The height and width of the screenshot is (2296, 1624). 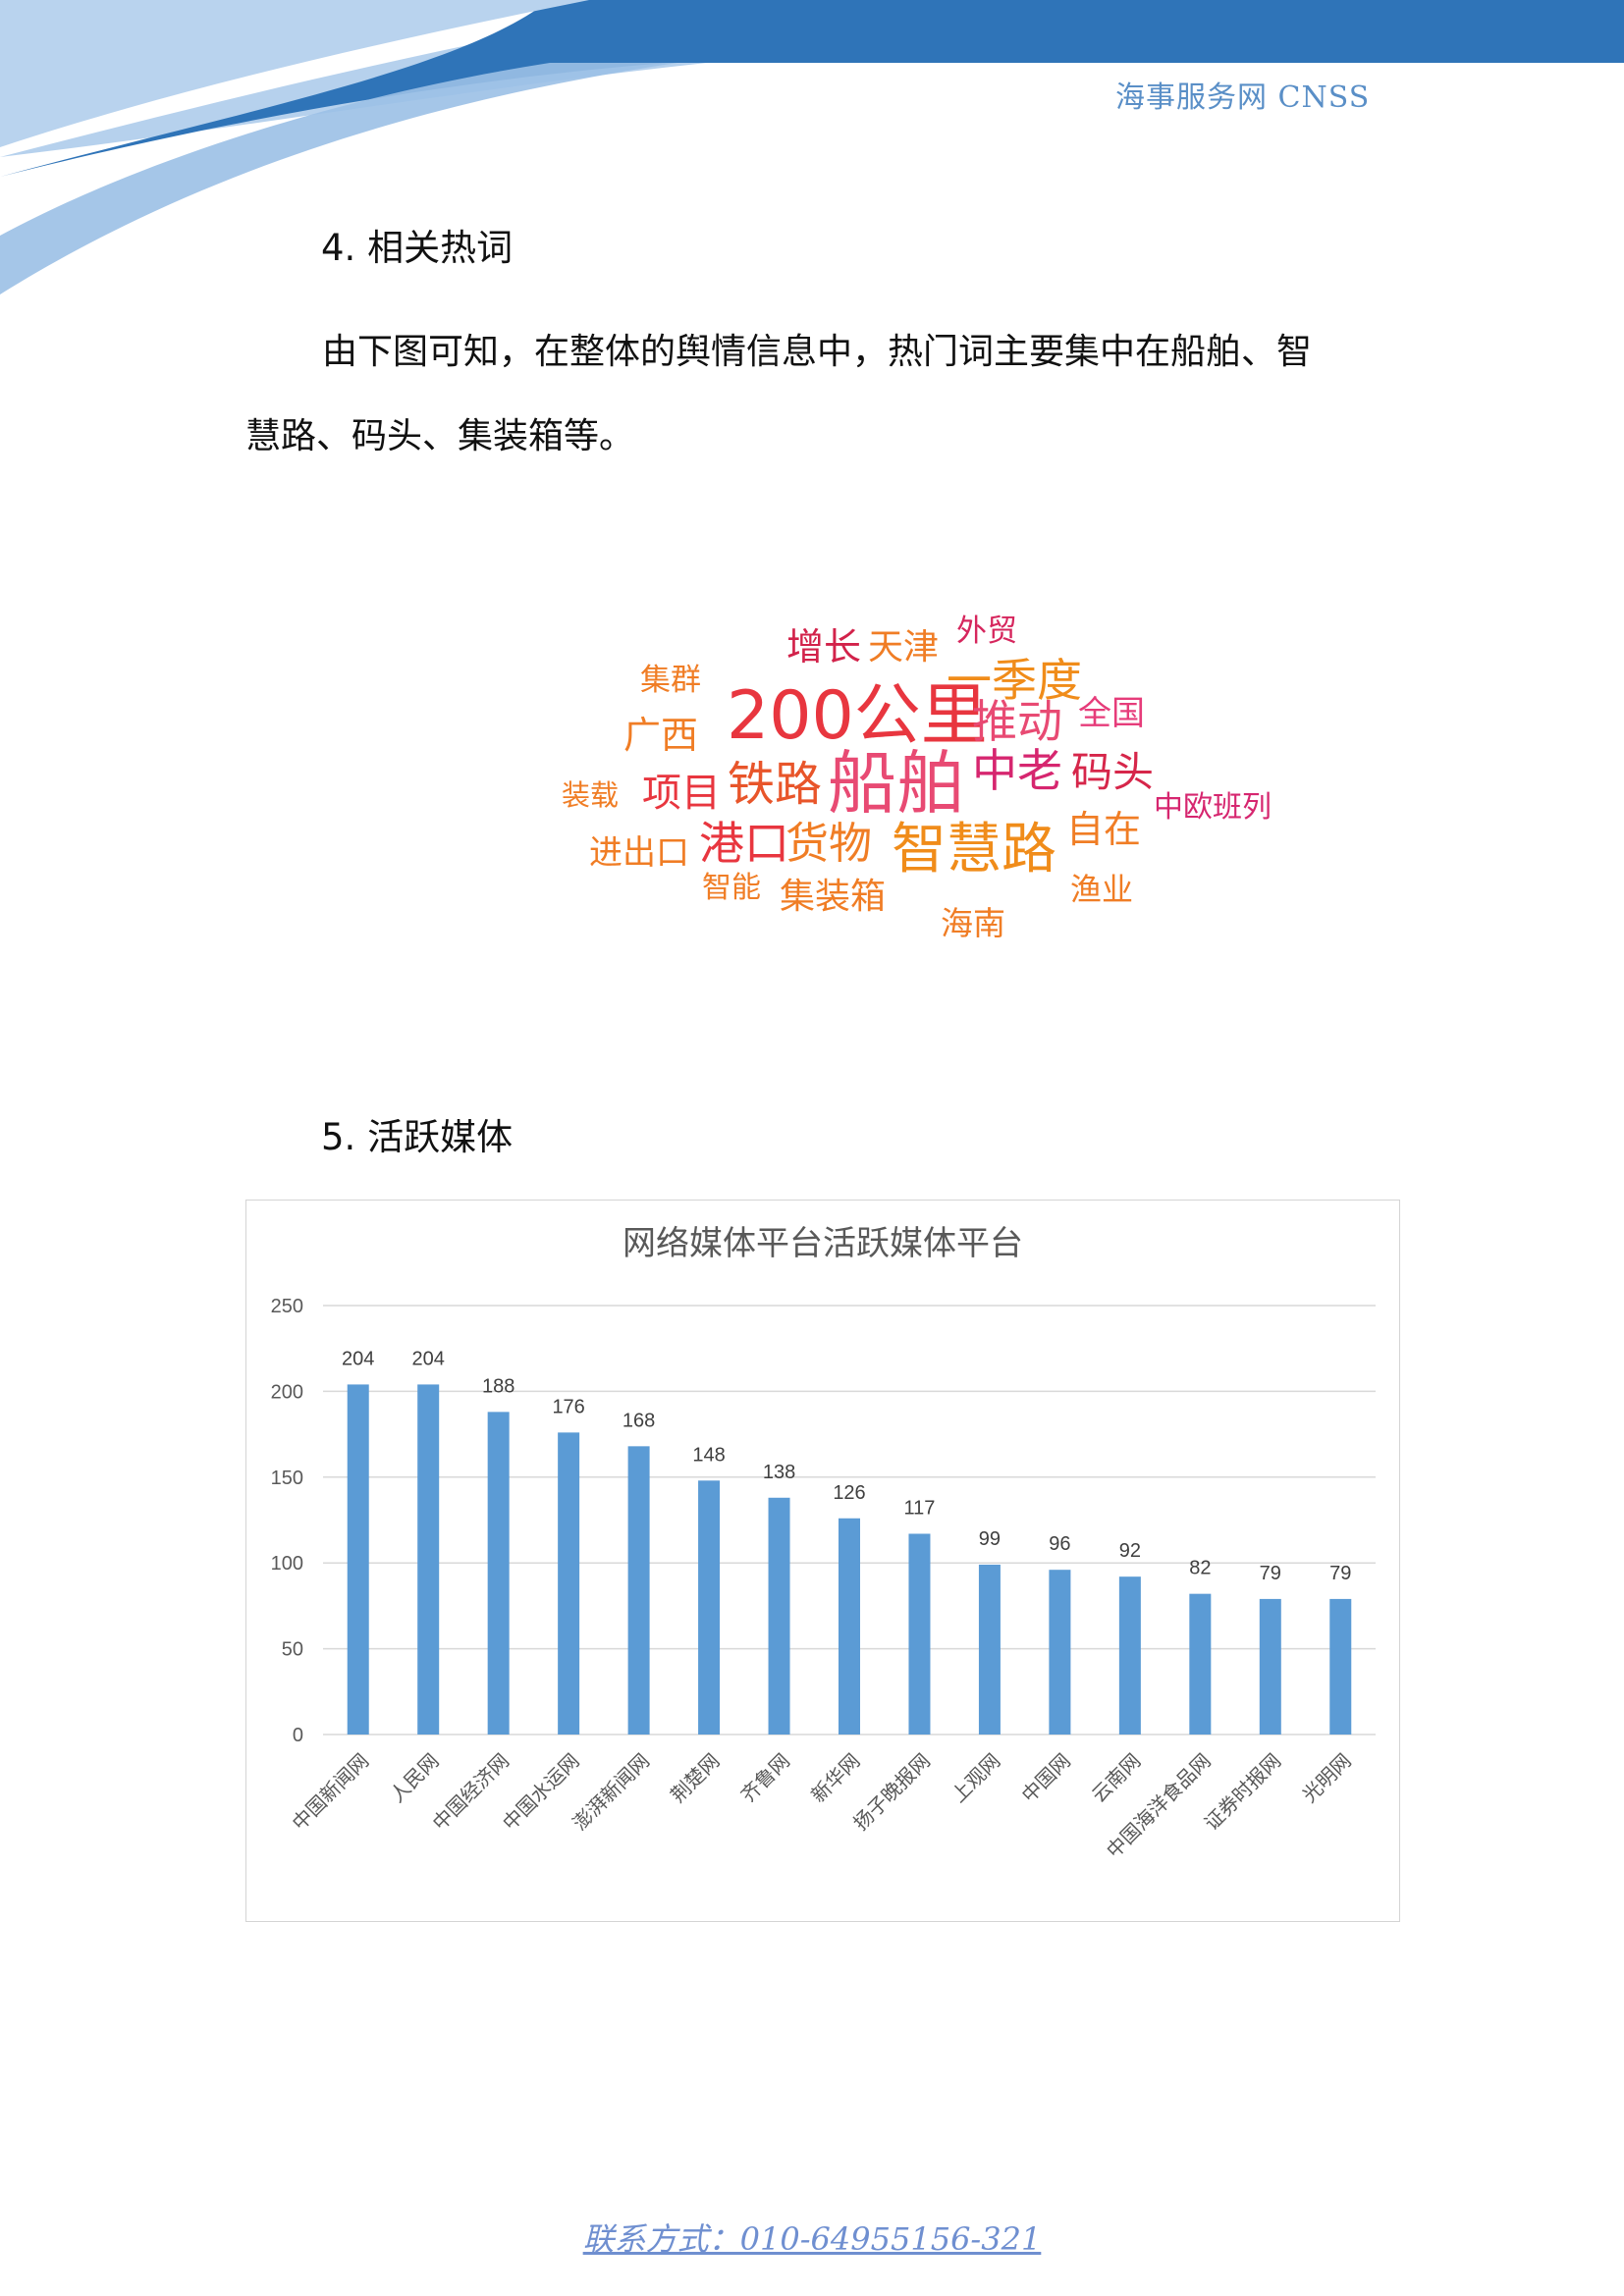 What do you see at coordinates (828, 844) in the screenshot?
I see `word-cloud-word: 货物` at bounding box center [828, 844].